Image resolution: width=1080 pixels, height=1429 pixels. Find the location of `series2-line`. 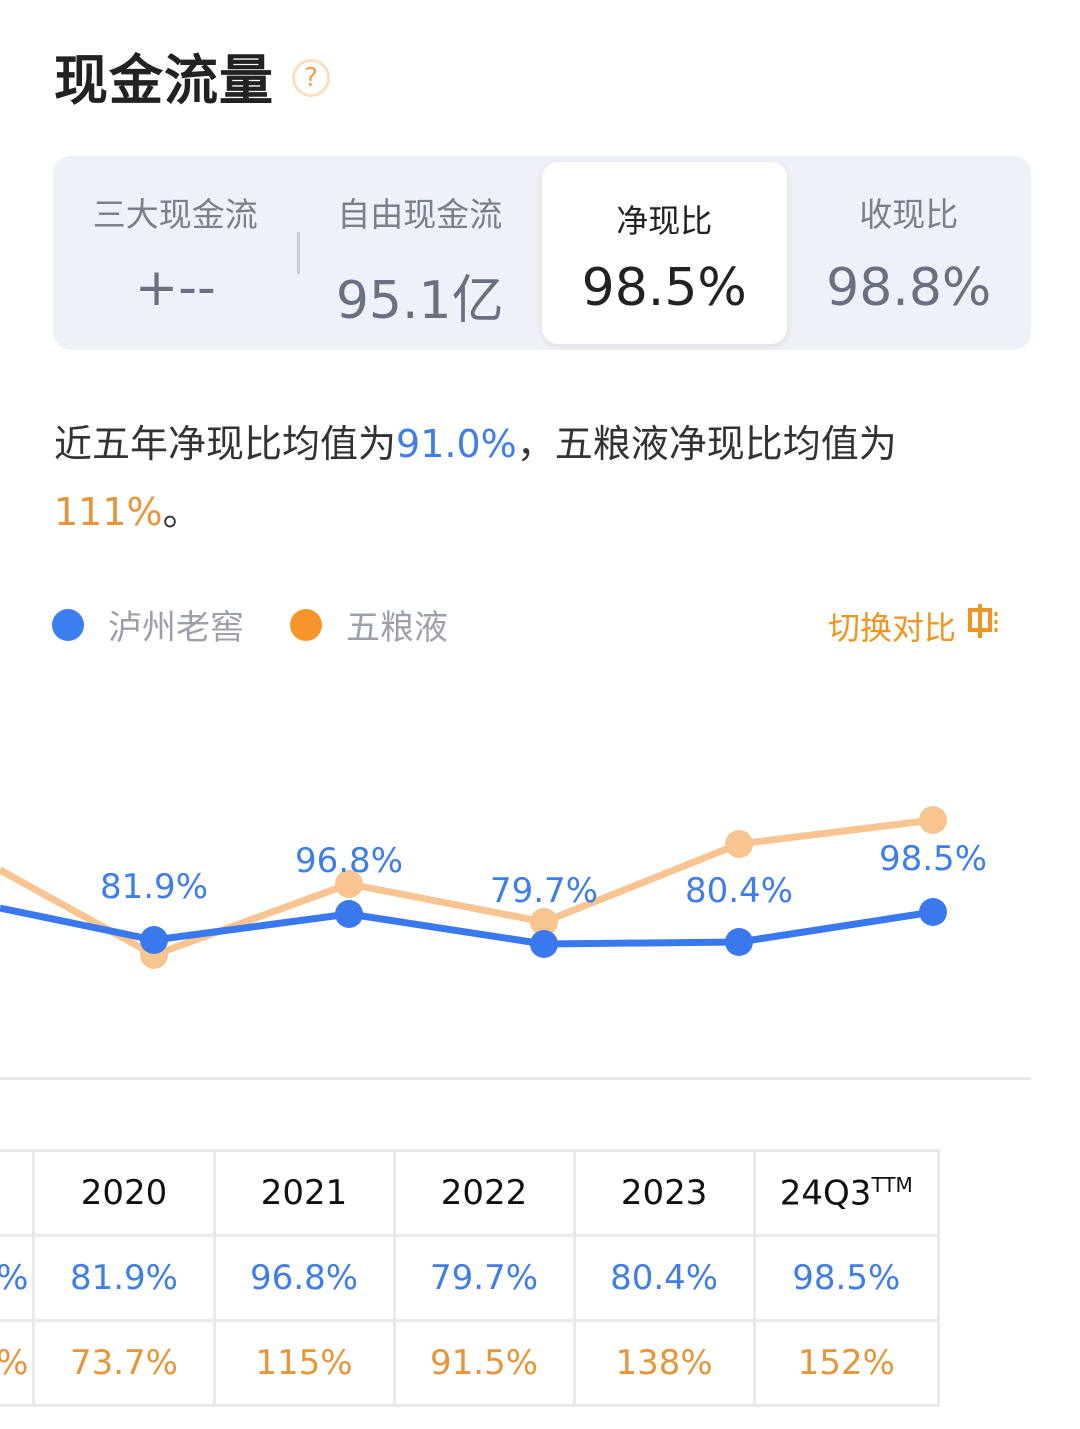

series2-line is located at coordinates (473, 887).